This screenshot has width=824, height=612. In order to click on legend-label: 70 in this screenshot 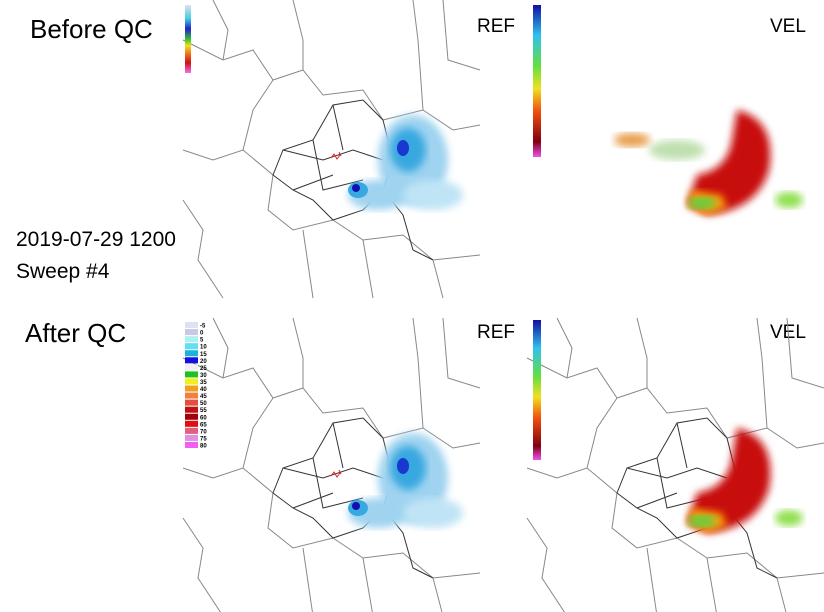, I will do `click(203, 432)`.